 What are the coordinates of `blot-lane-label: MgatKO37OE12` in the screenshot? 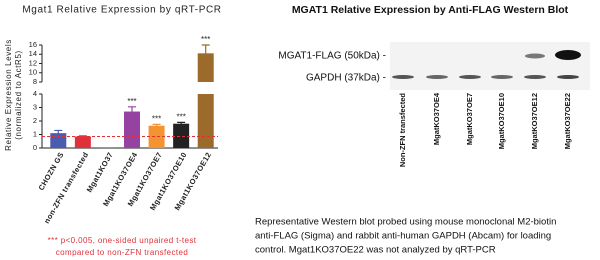 It's located at (534, 121).